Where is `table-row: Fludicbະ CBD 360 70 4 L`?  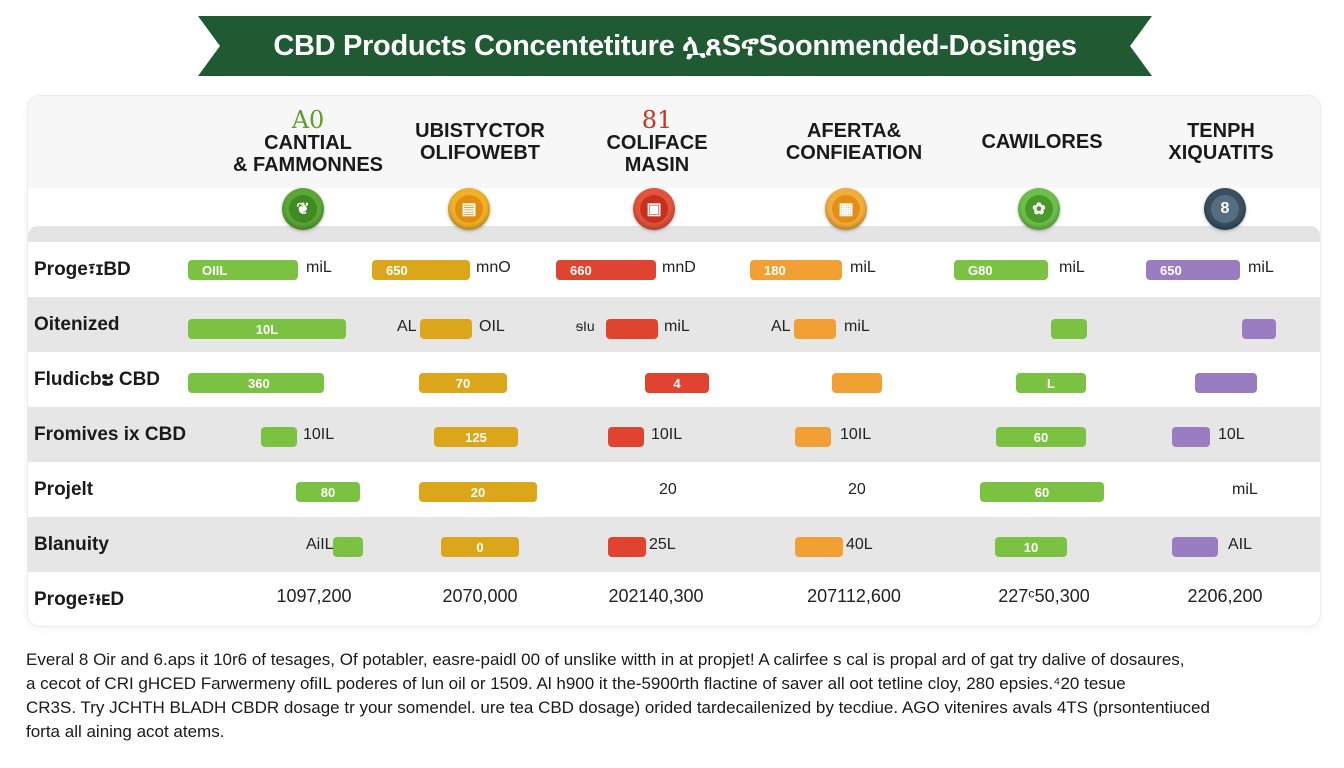
table-row: Fludicbະ CBD 360 70 4 L is located at coordinates (674, 379).